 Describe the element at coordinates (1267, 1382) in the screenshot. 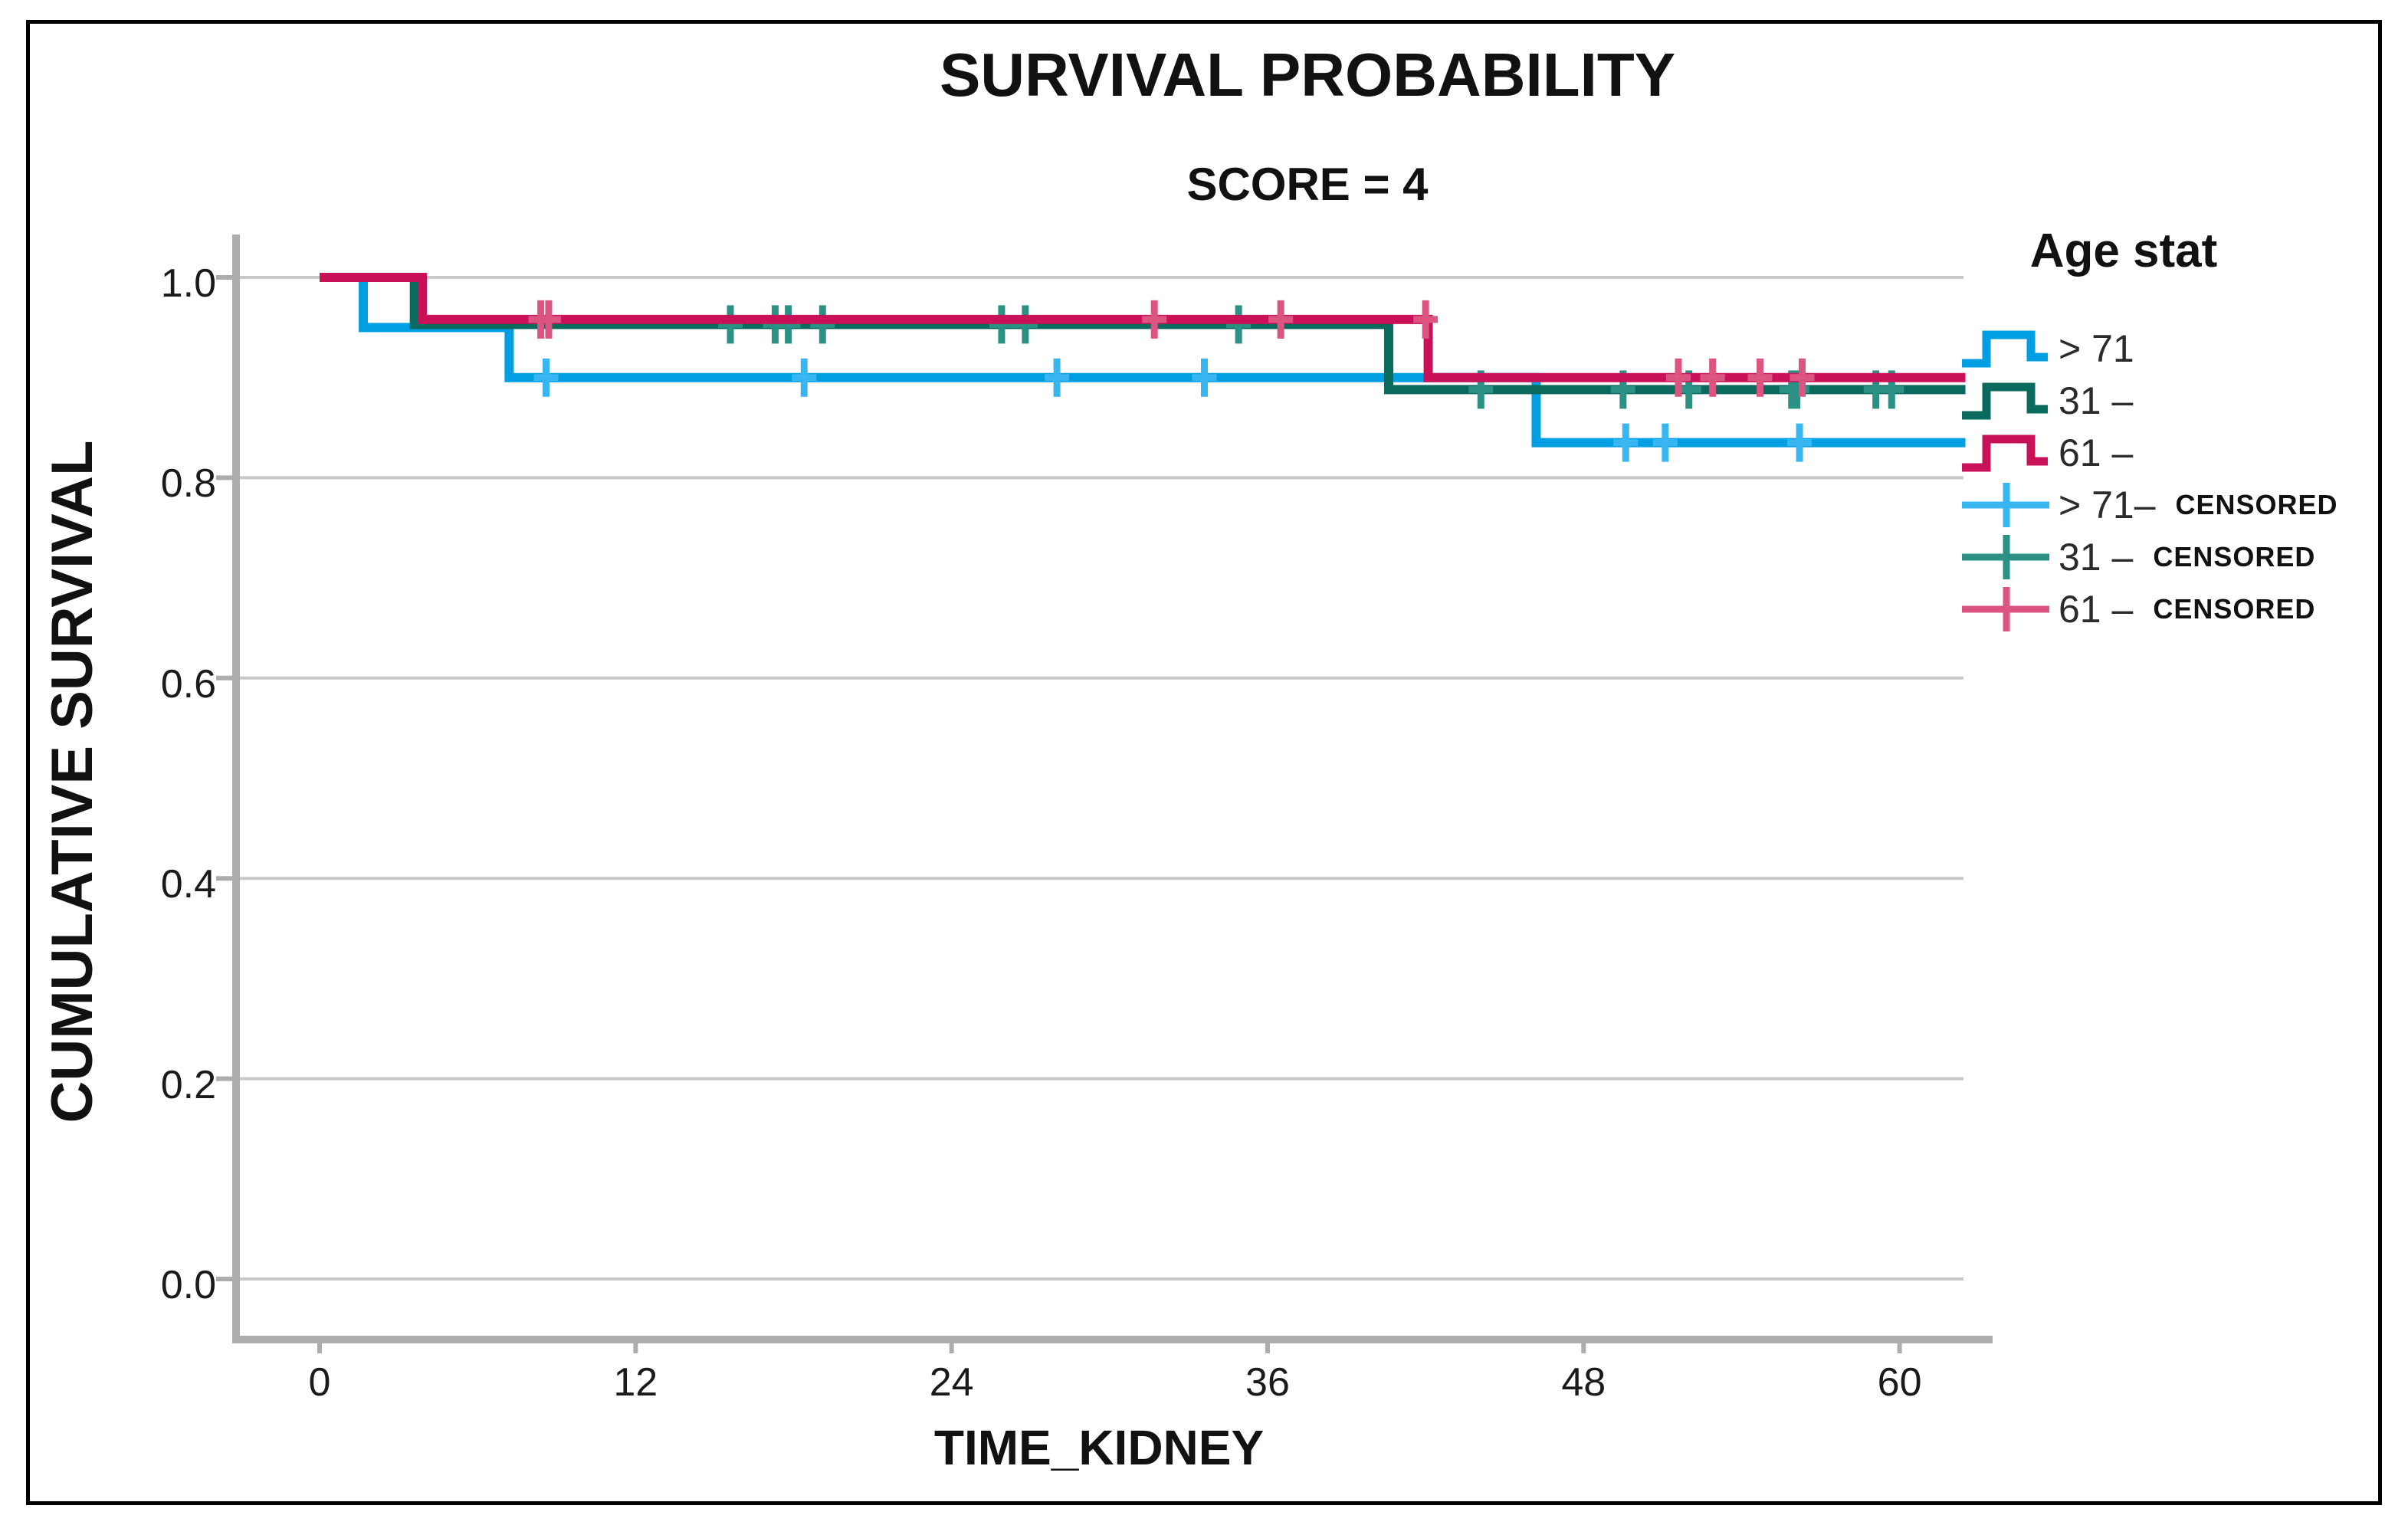

I see `x-tick-label: 36` at that location.